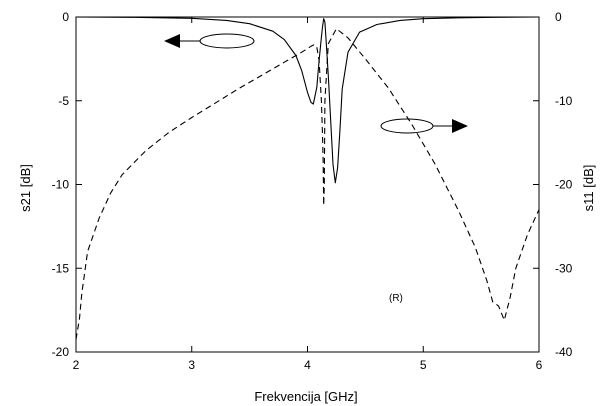 Image resolution: width=610 pixels, height=406 pixels. I want to click on y-axis-title-left: s21 [dB], so click(25, 188).